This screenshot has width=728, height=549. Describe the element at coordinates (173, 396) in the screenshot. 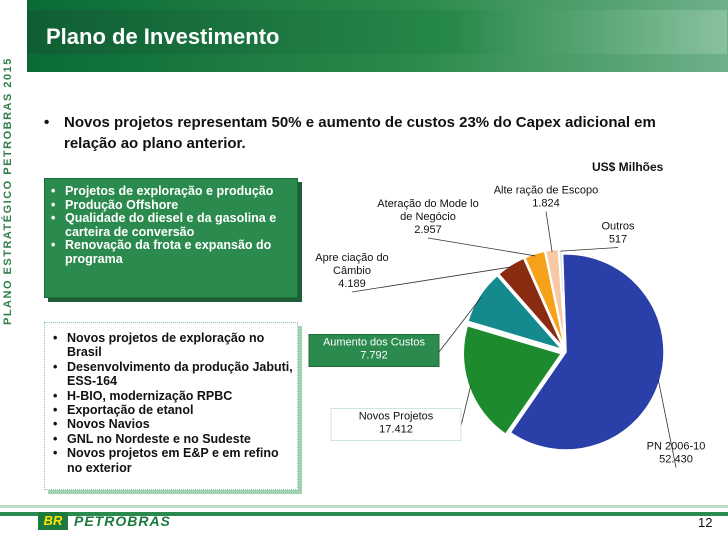

I see `list-item: H-BIO, modernização RPBC` at that location.